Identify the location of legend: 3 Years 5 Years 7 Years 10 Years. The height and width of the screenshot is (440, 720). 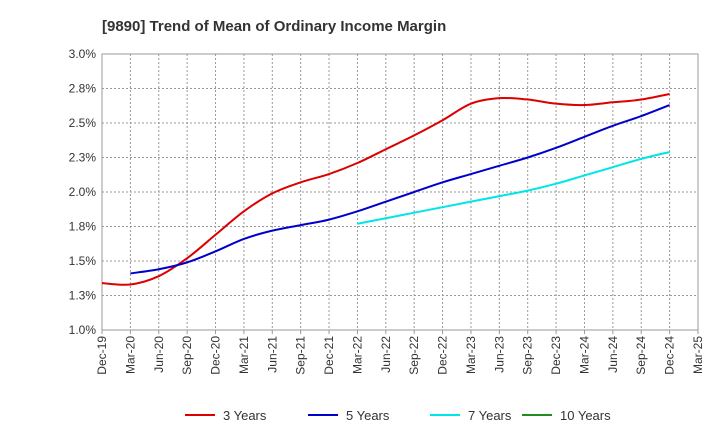
(398, 415).